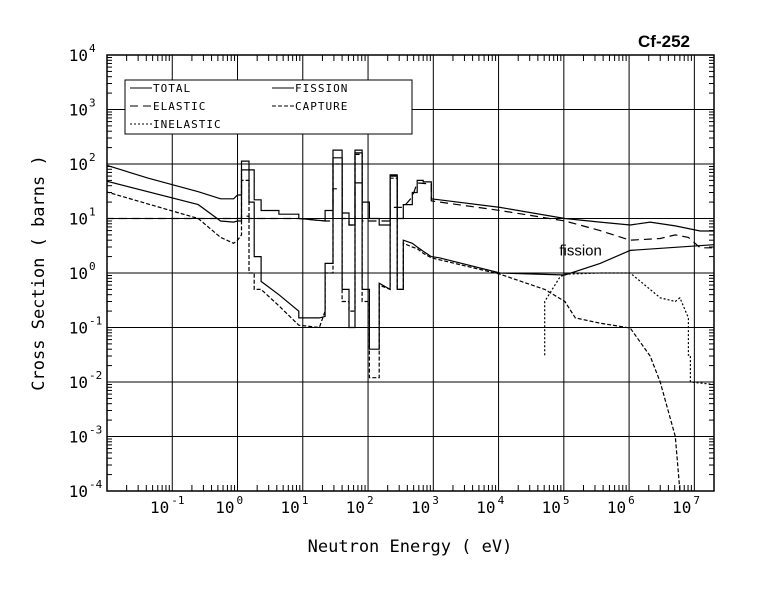 The height and width of the screenshot is (589, 779). What do you see at coordinates (92, 212) in the screenshot?
I see `y-tick-exponent: 1` at bounding box center [92, 212].